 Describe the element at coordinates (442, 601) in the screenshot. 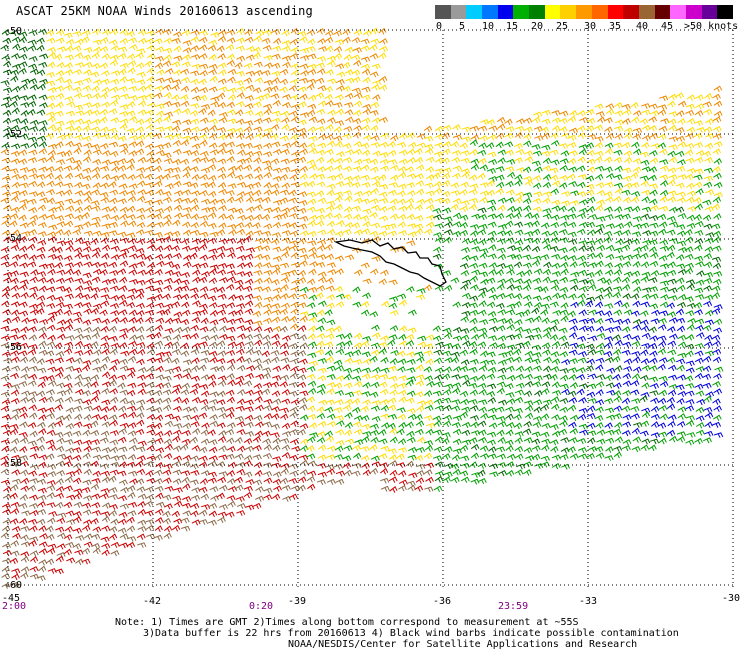

I see `lon-label-36: -36` at that location.